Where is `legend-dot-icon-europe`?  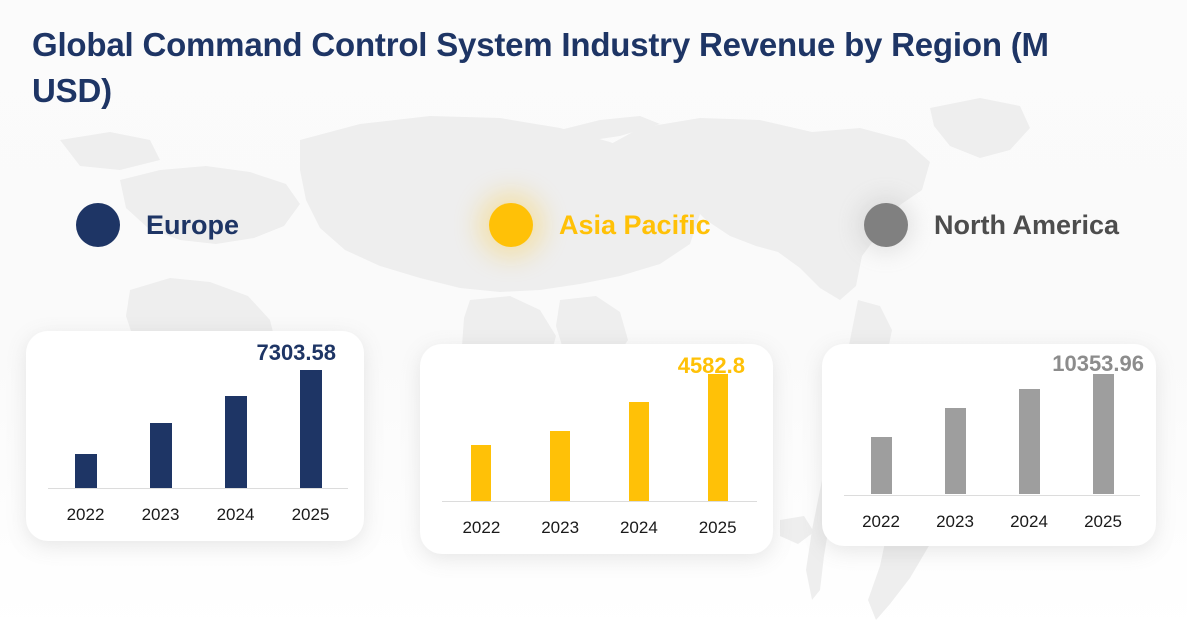
legend-dot-icon-europe is located at coordinates (98, 225).